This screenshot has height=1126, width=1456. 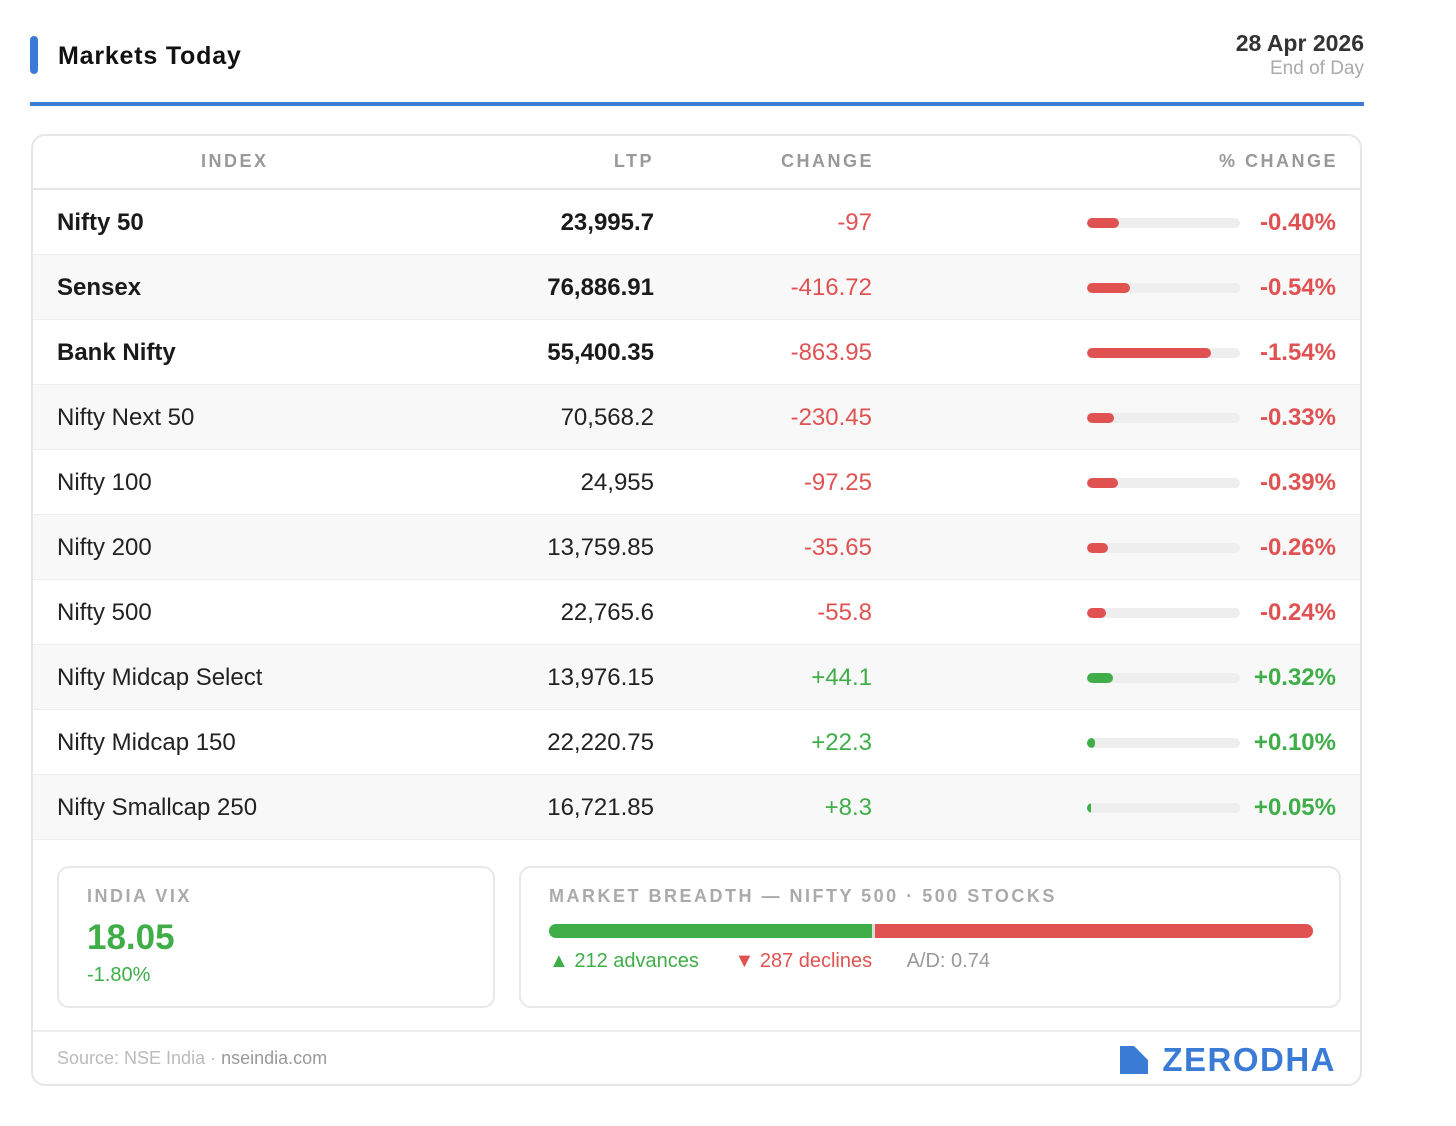 What do you see at coordinates (696, 287) in the screenshot?
I see `table-row: Sensex 76,886.91 -416.72 -0.54%` at bounding box center [696, 287].